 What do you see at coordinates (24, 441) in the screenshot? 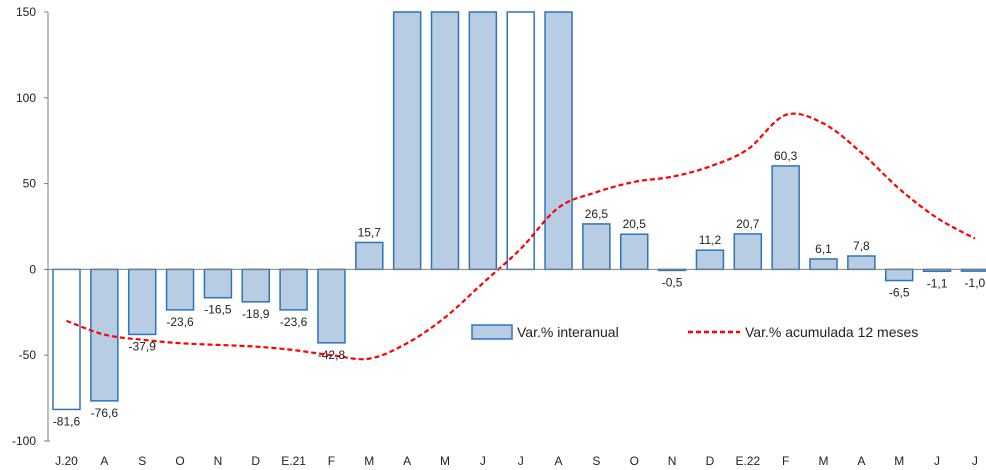
I see `y-tick-label: -100` at bounding box center [24, 441].